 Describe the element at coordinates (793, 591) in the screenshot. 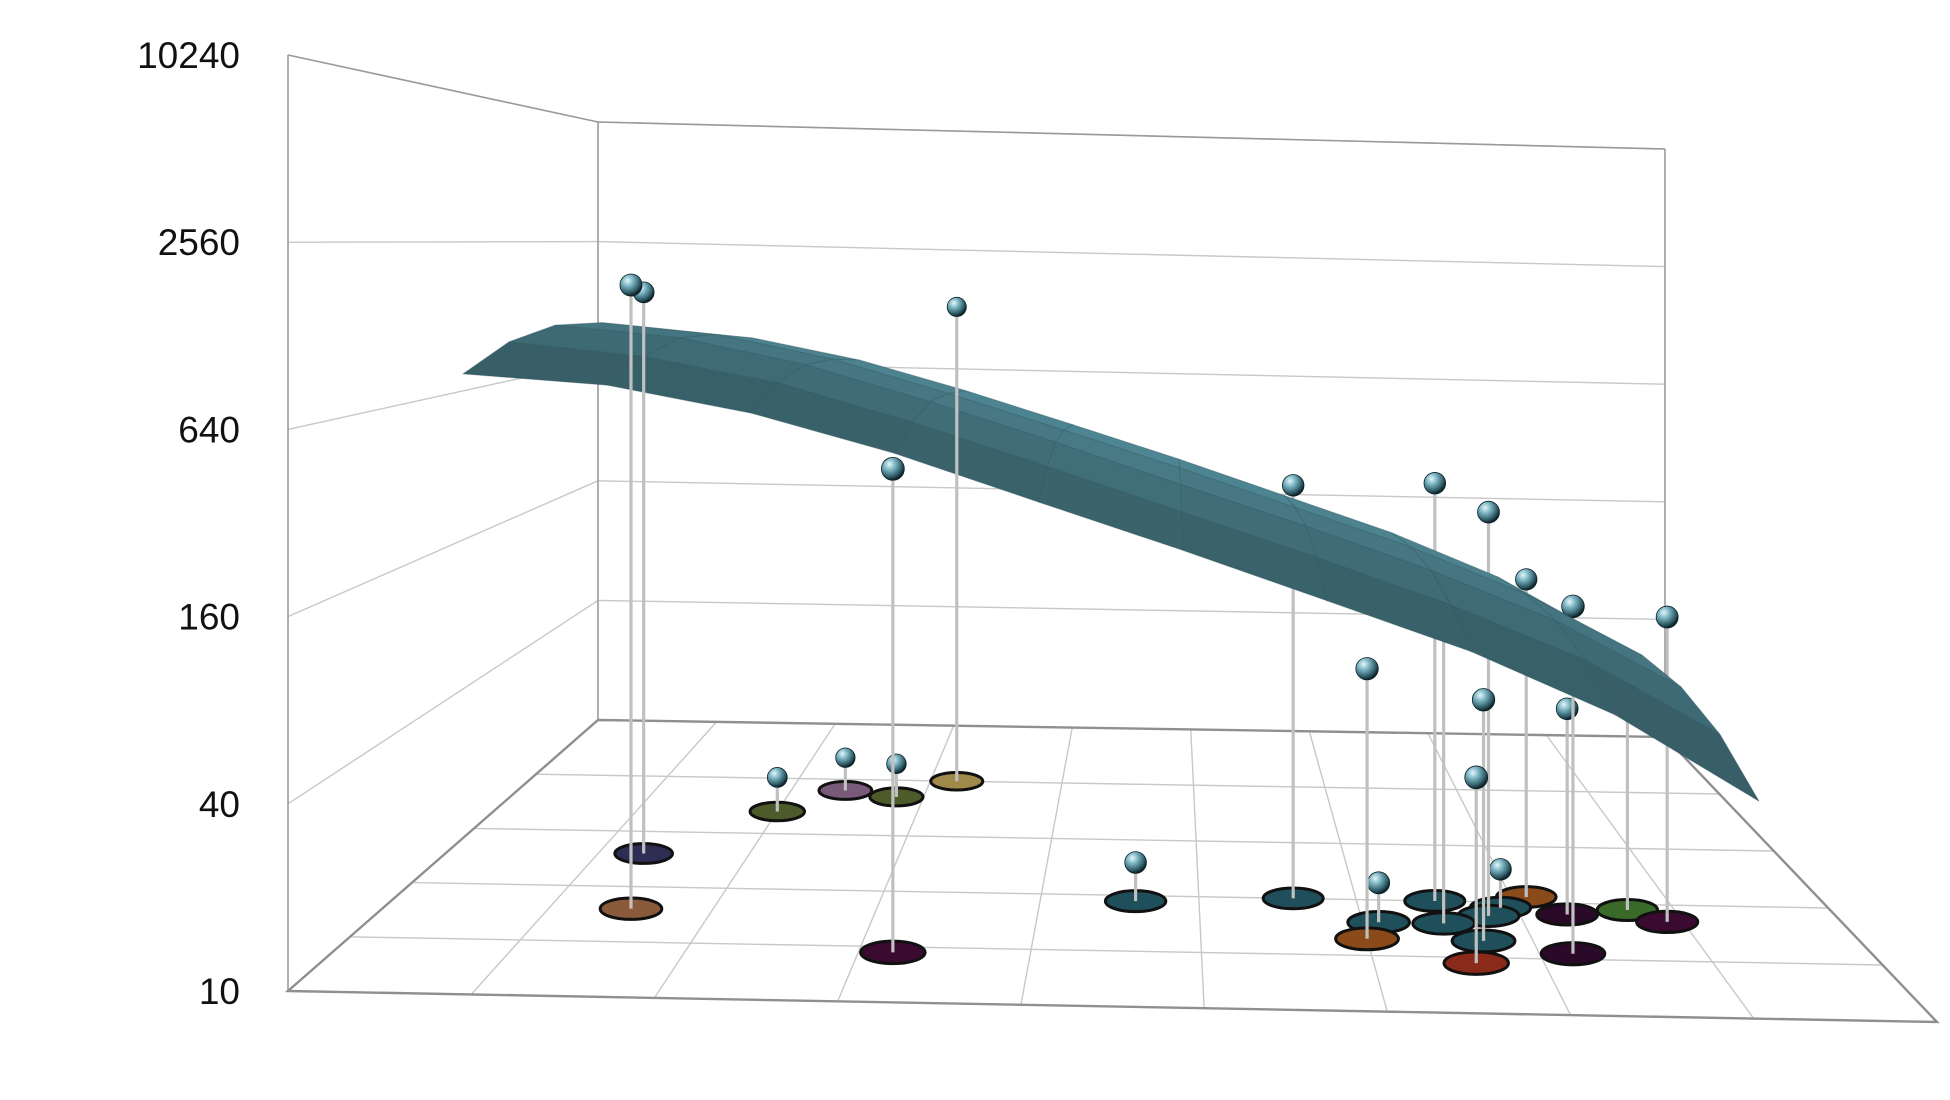

I see `front-stem-layer` at that location.